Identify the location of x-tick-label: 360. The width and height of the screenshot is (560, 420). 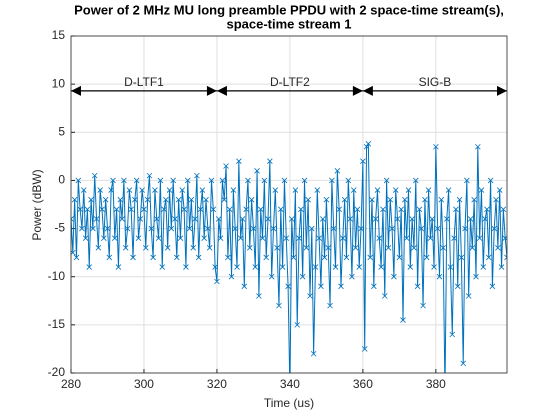
(363, 384).